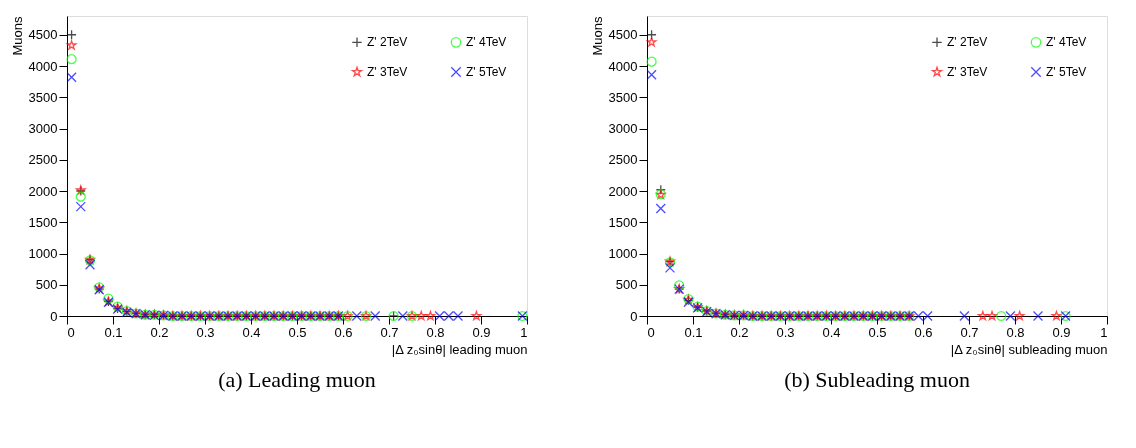 This screenshot has height=448, width=1136. Describe the element at coordinates (459, 349) in the screenshot. I see `x-axis-title: |Δ z₀sinθ| leading muon` at that location.